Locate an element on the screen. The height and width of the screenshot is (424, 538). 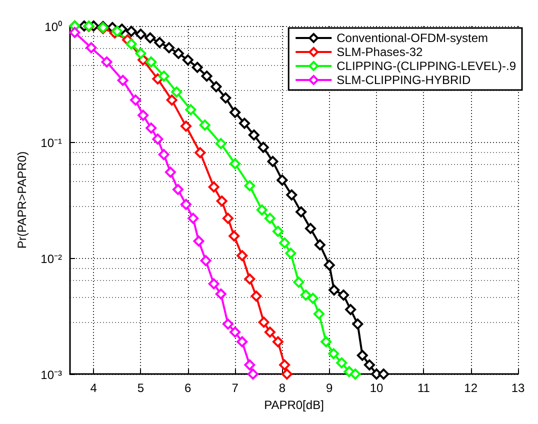
x-tick-label: 5 is located at coordinates (140, 388).